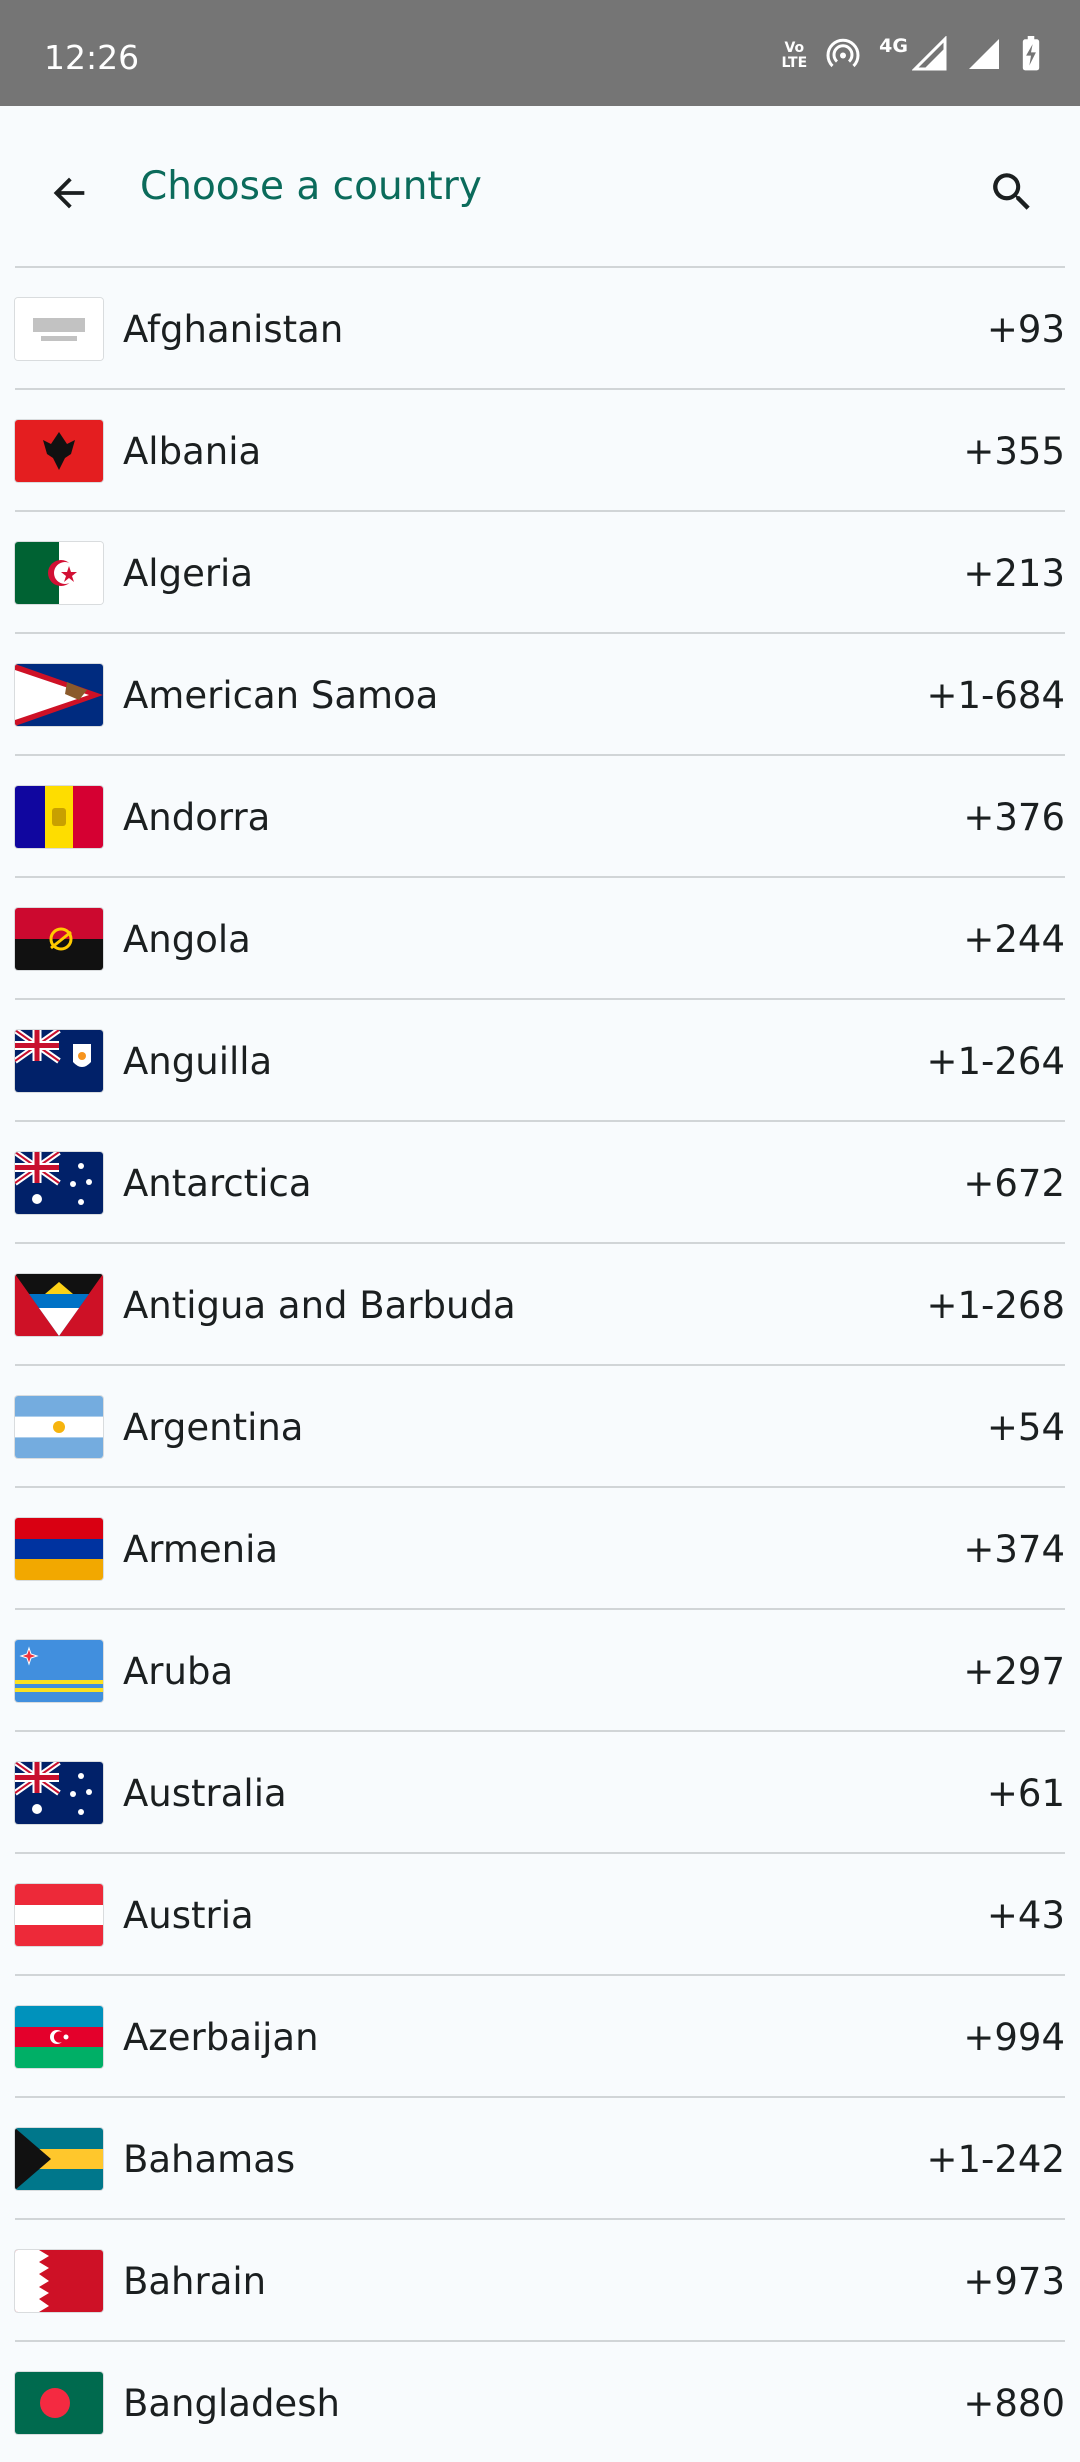 The height and width of the screenshot is (2462, 1080). What do you see at coordinates (197, 817) in the screenshot?
I see `country-name: Andorra` at bounding box center [197, 817].